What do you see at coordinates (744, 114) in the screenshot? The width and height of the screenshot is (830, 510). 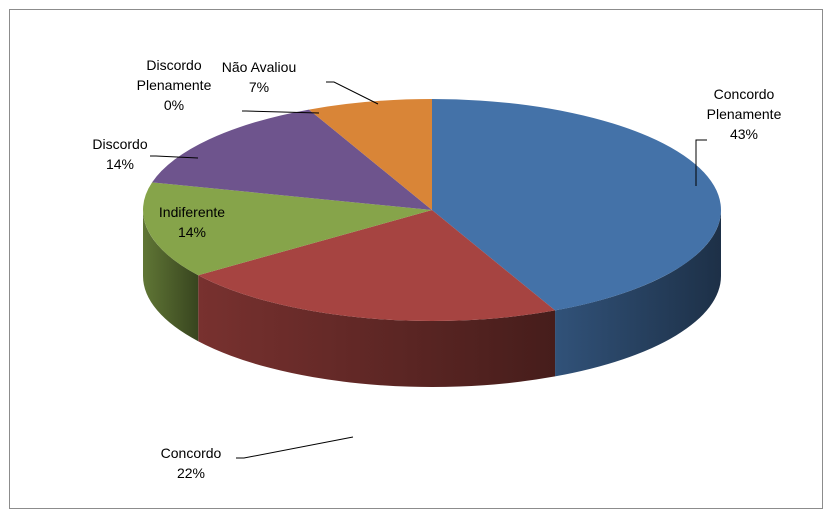 I see `data-label: Concordo Plenamente 43%` at bounding box center [744, 114].